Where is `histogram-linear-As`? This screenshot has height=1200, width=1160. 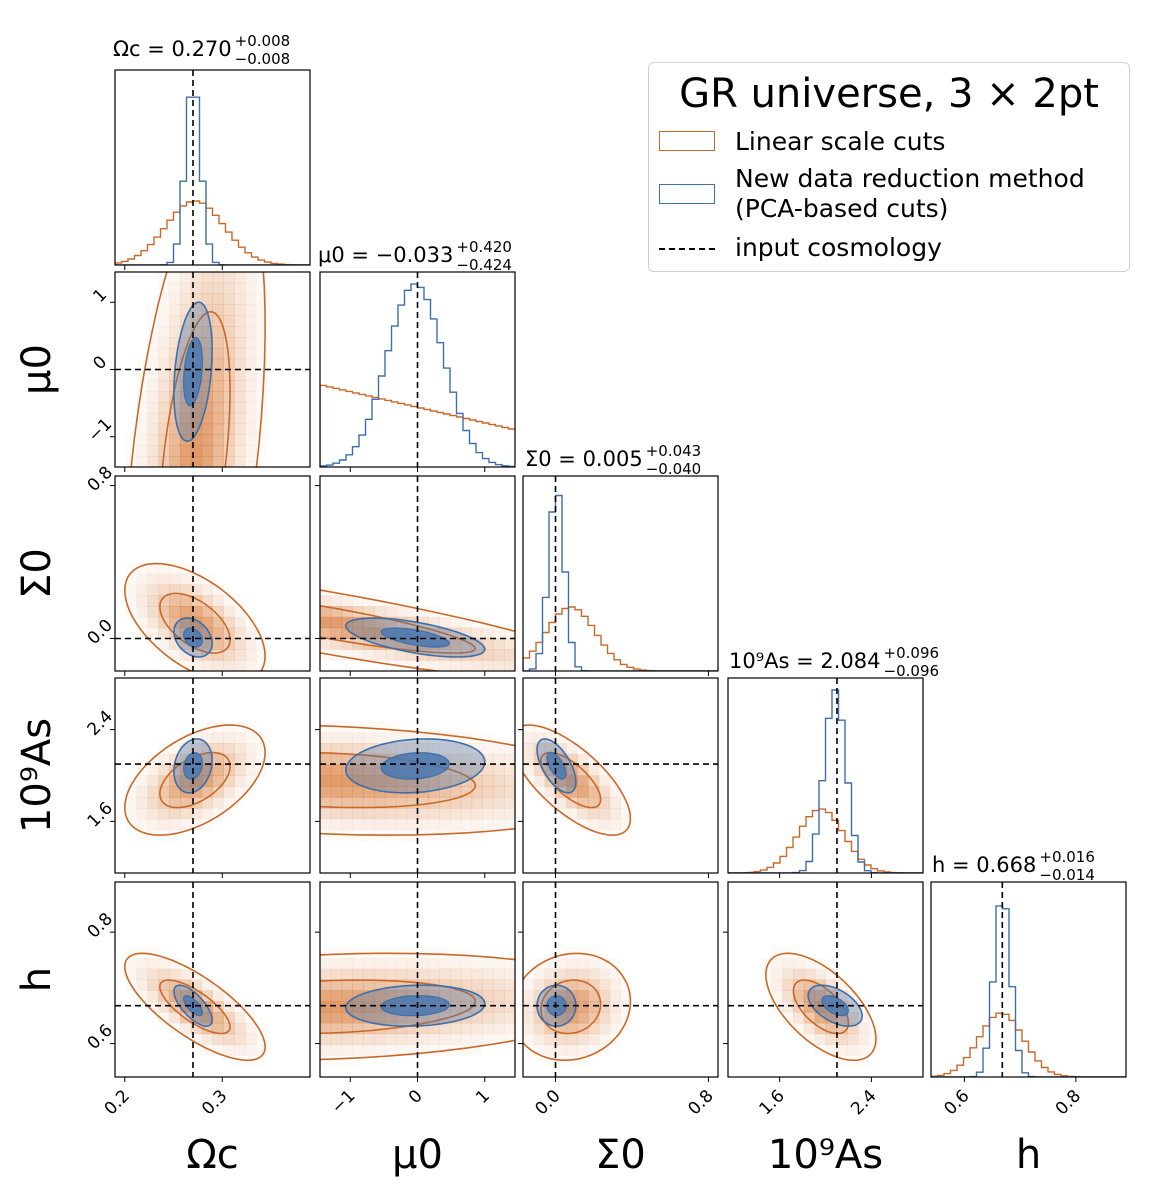
histogram-linear-As is located at coordinates (825, 840).